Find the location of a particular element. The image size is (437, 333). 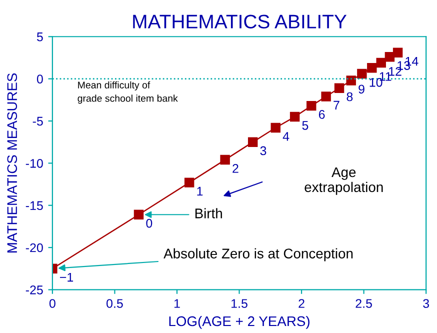

y-axis-title: MATHEMATICS MEASURES is located at coordinates (12, 162).